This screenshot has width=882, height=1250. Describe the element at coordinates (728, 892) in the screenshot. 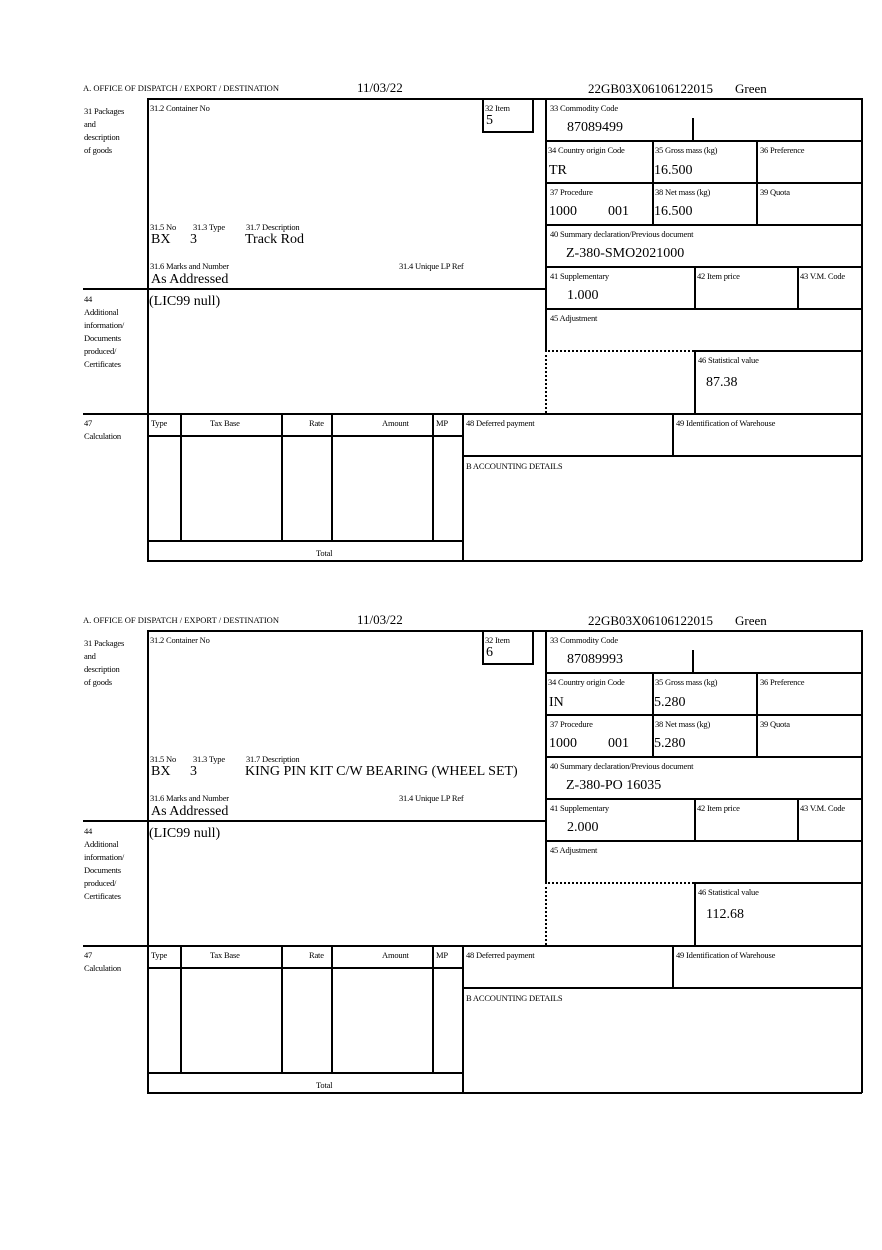

I see `statistical-value-label: 46 Statistical value` at that location.